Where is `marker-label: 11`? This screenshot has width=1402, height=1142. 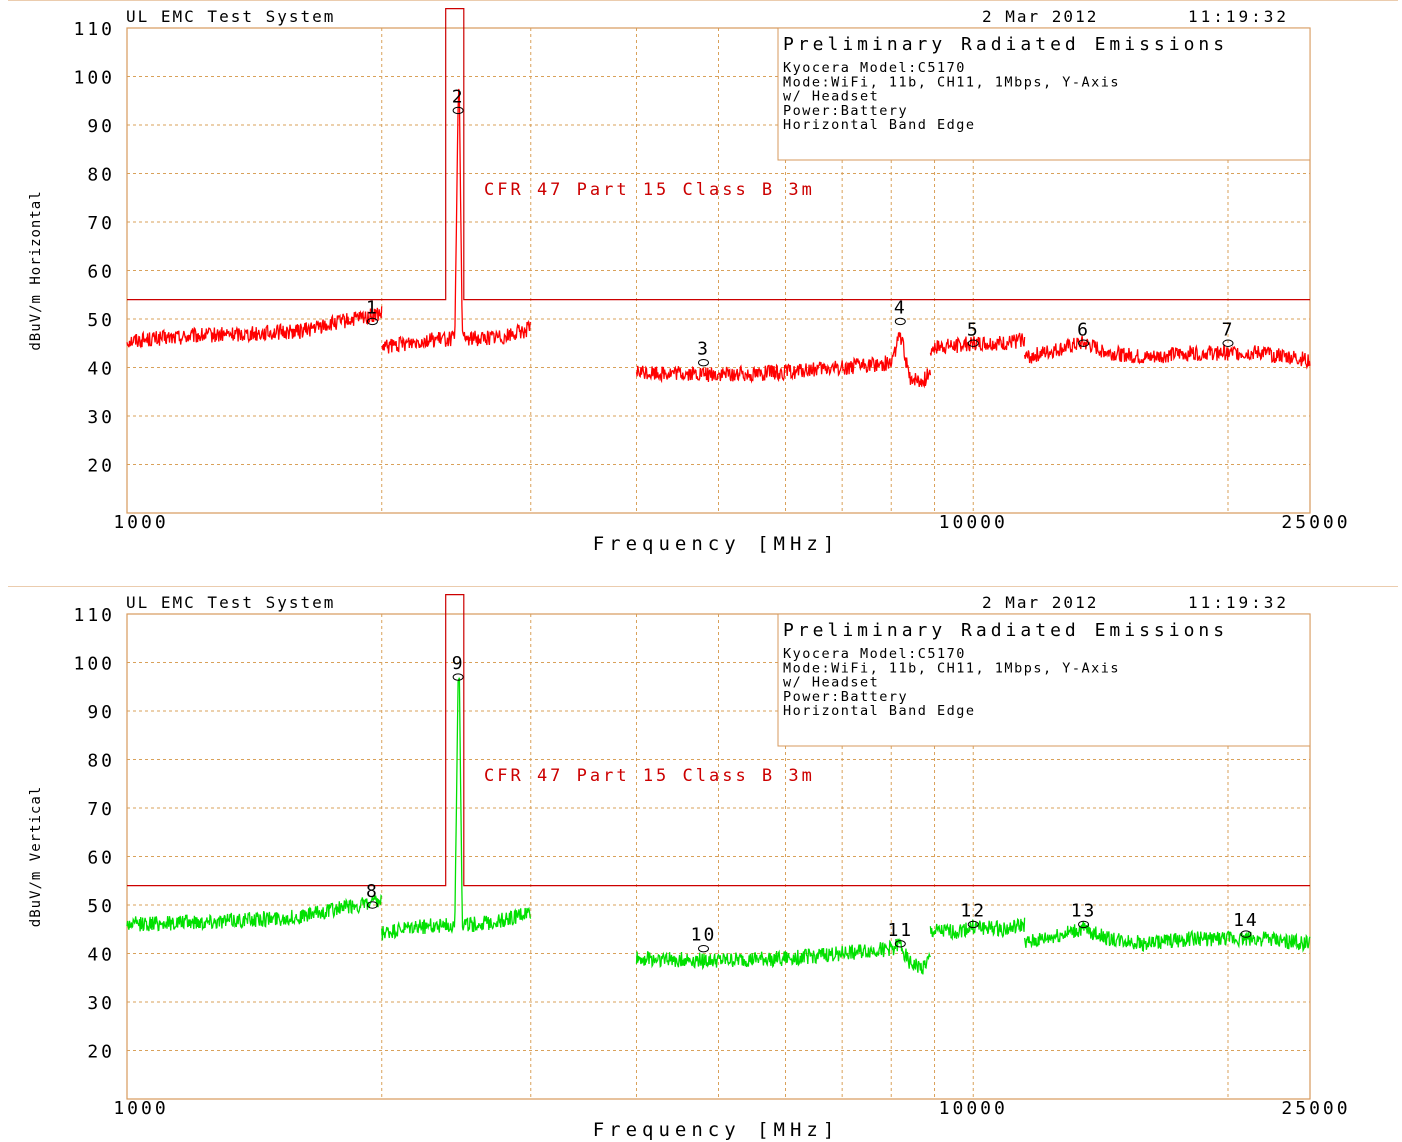 marker-label: 11 is located at coordinates (900, 930).